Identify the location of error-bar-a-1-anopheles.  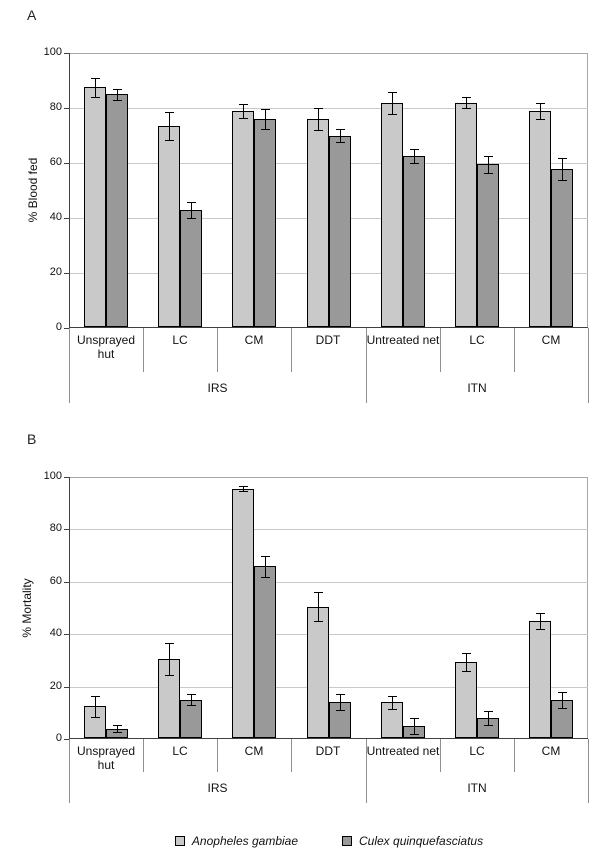
(169, 126).